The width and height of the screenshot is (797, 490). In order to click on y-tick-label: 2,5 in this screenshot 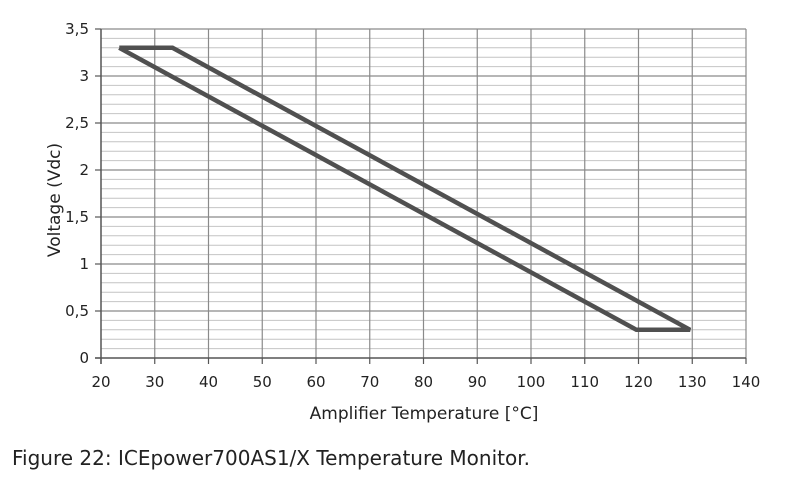, I will do `click(77, 123)`.